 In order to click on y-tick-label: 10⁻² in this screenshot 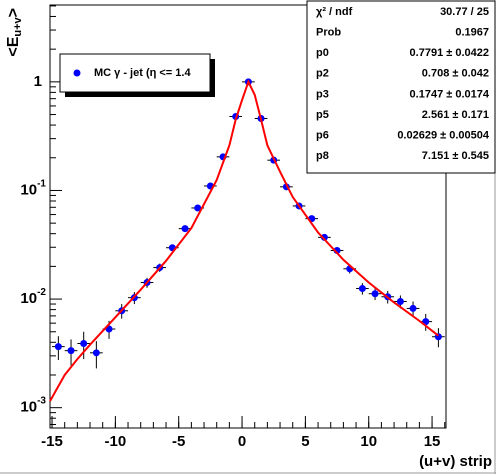, I will do `click(33, 297)`.